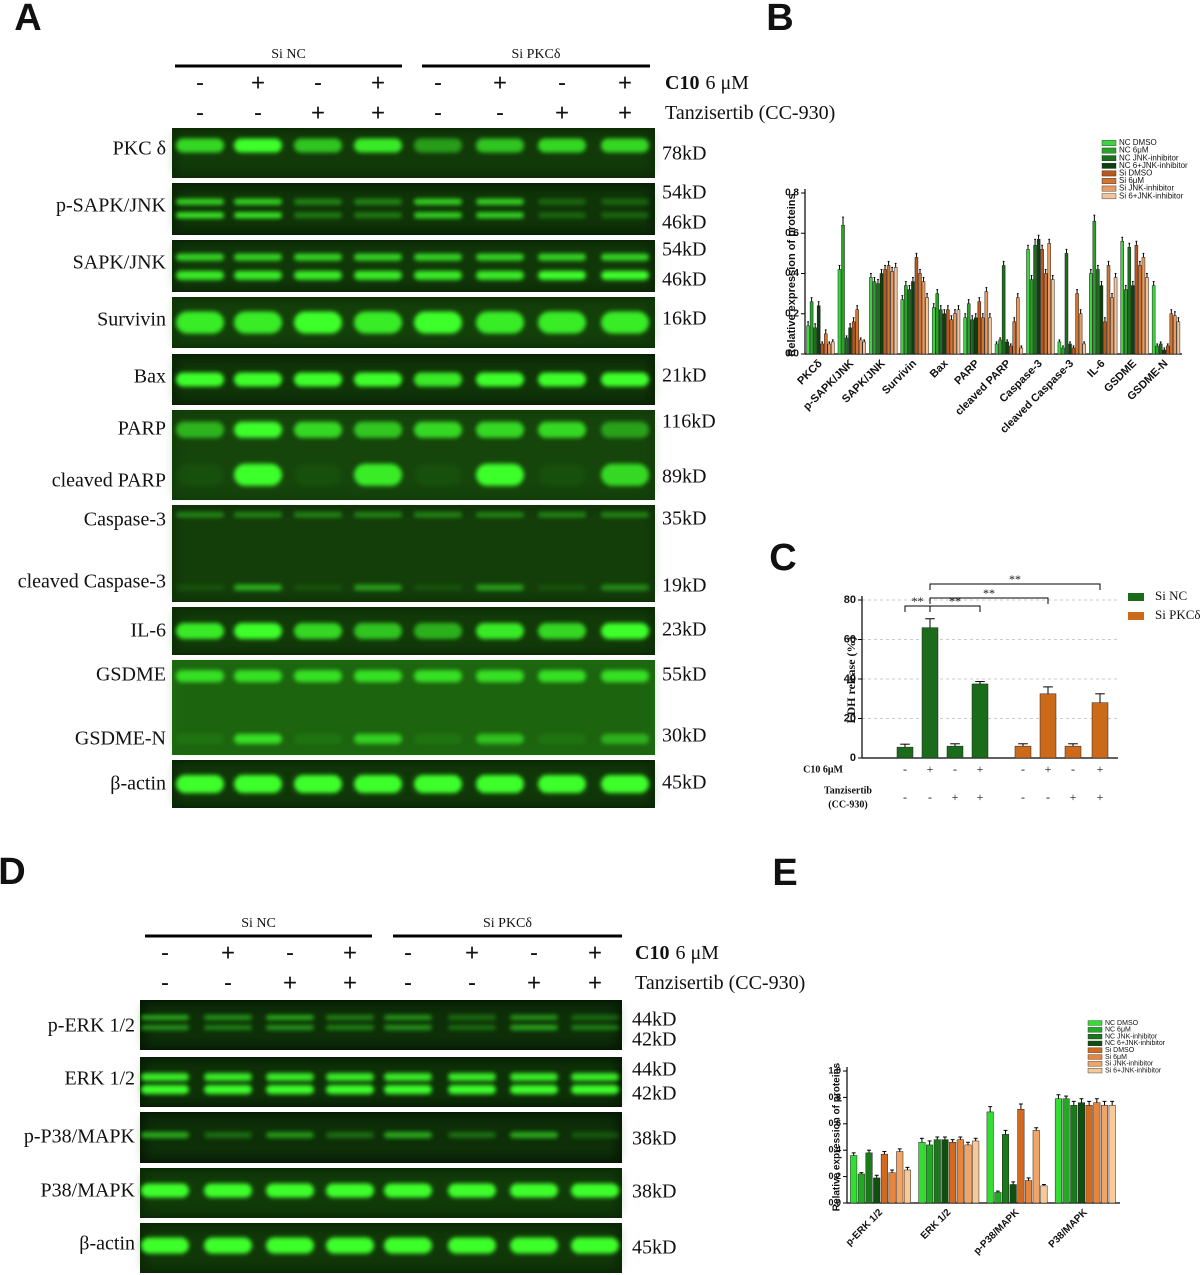  What do you see at coordinates (131, 320) in the screenshot?
I see `protein-label: Survivin` at bounding box center [131, 320].